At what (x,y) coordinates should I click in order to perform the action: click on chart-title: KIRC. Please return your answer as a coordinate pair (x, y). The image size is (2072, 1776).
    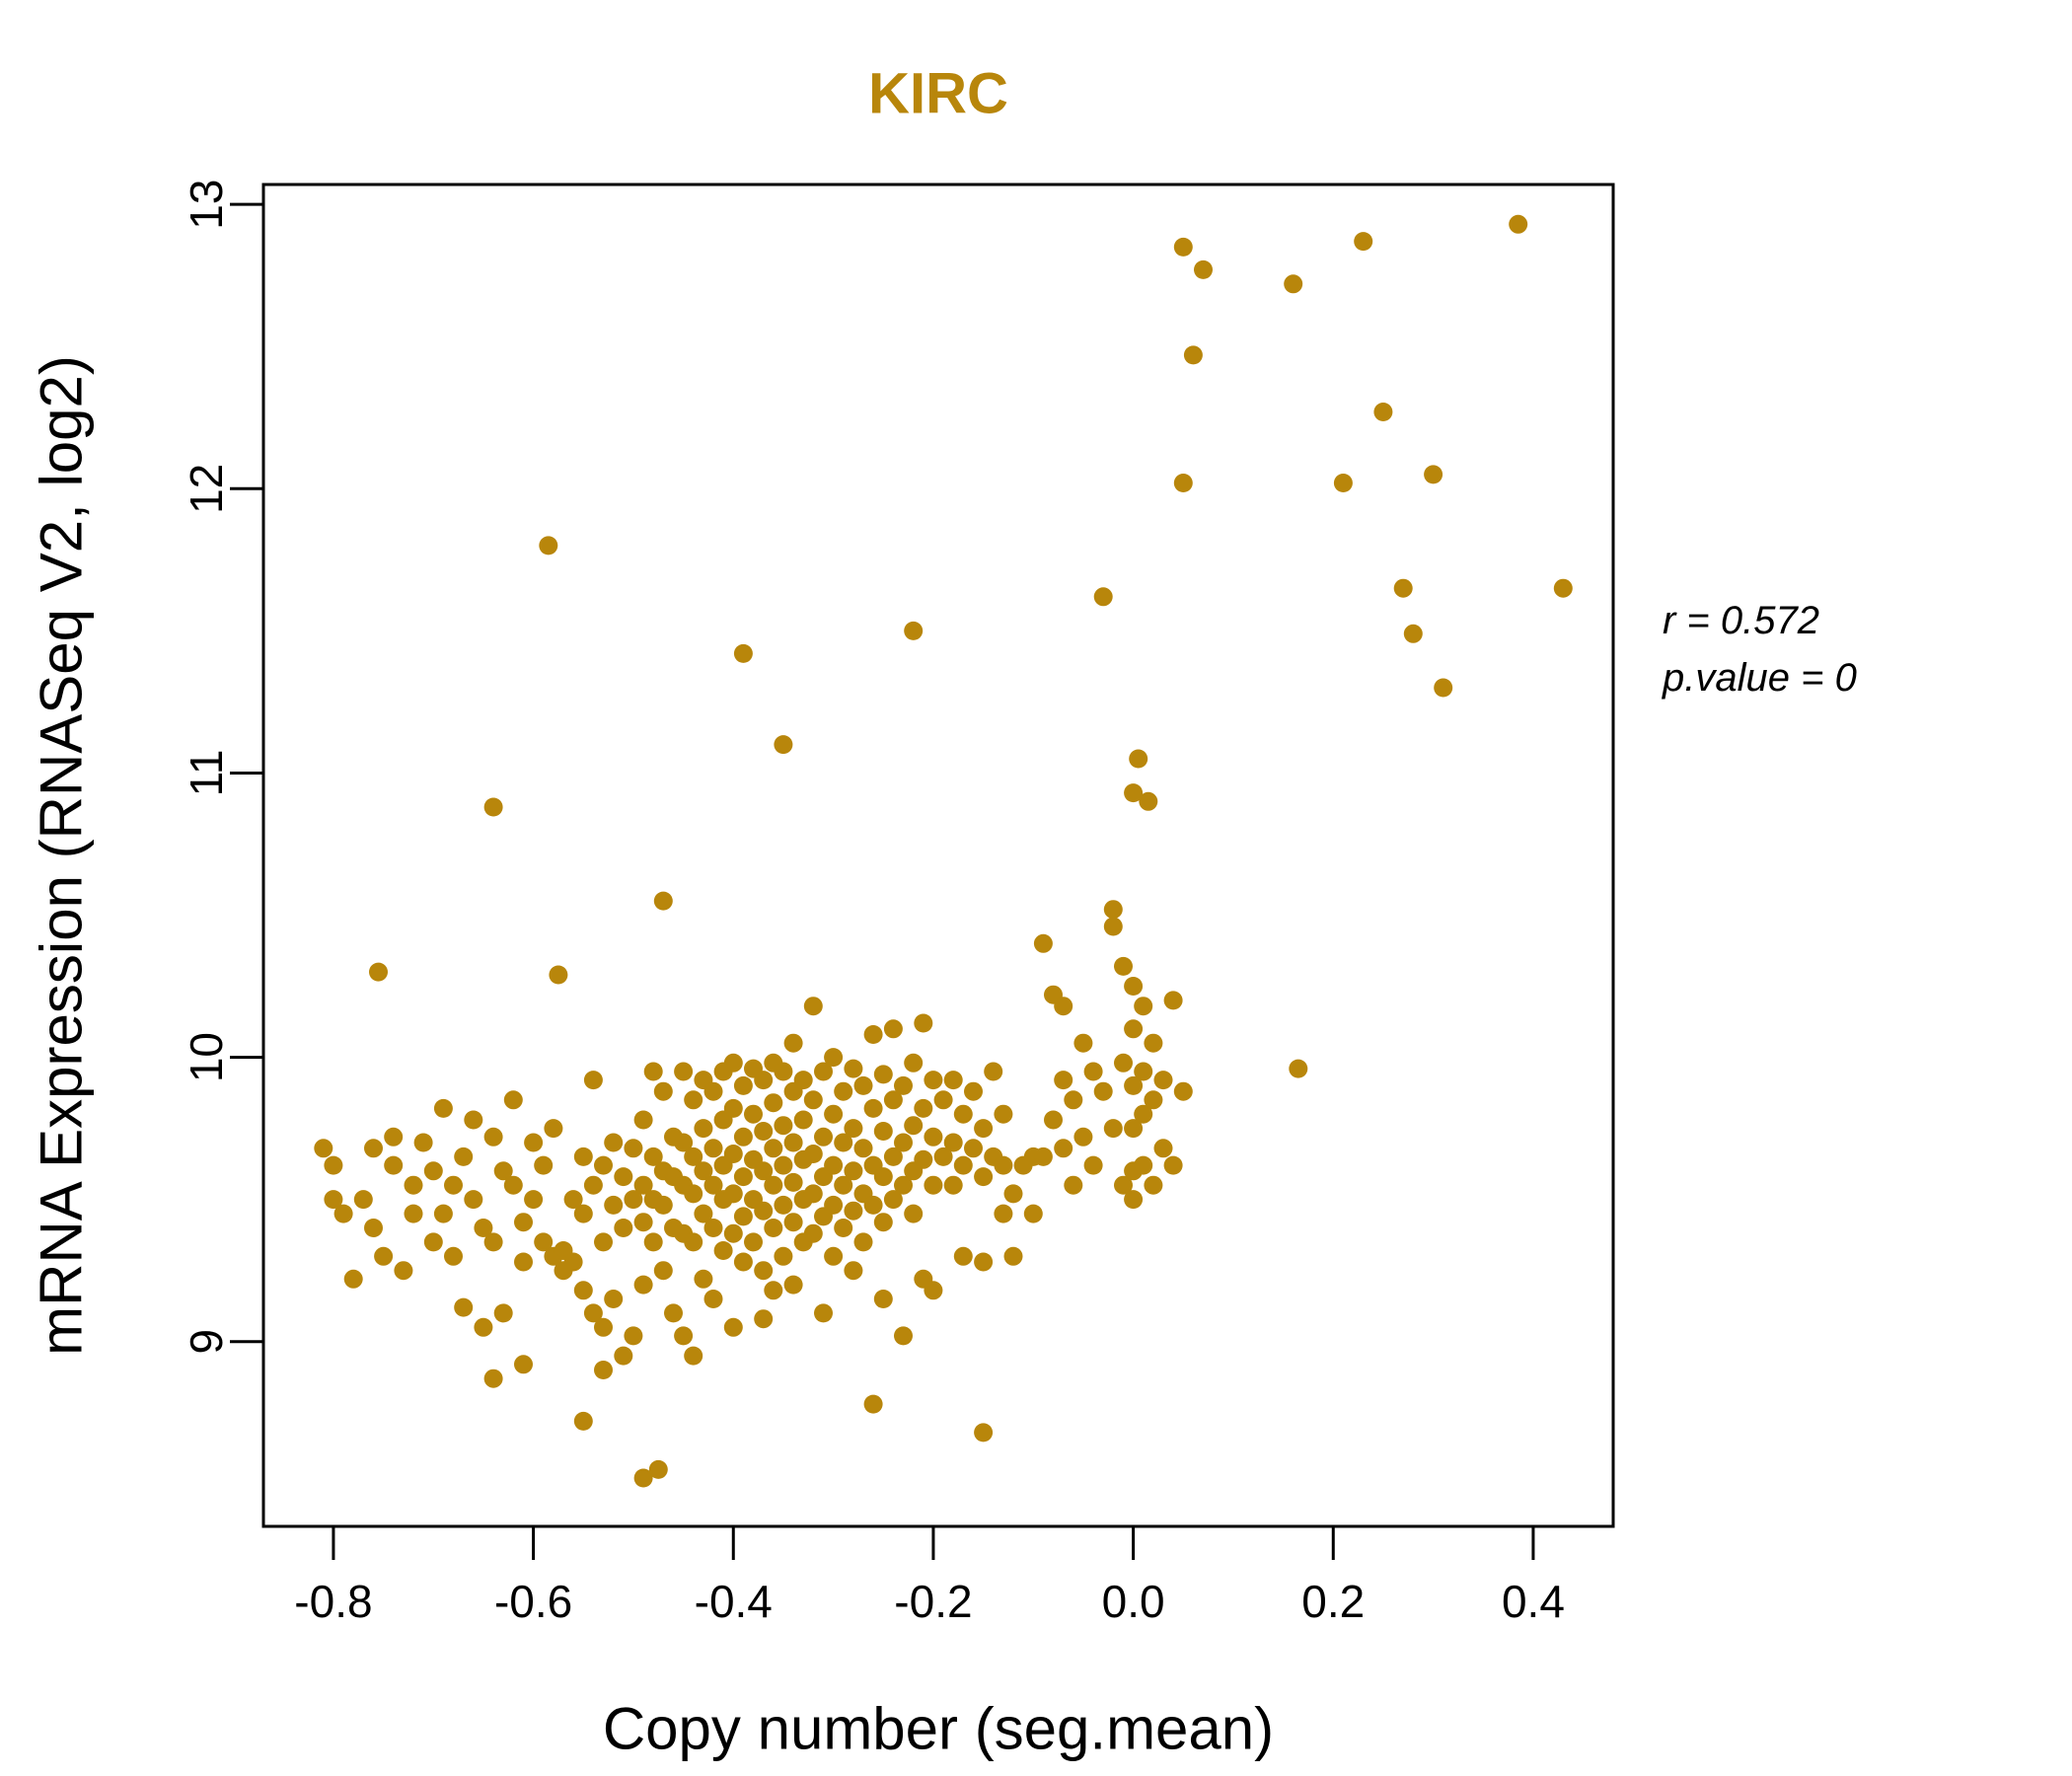
    Looking at the image, I should click on (938, 93).